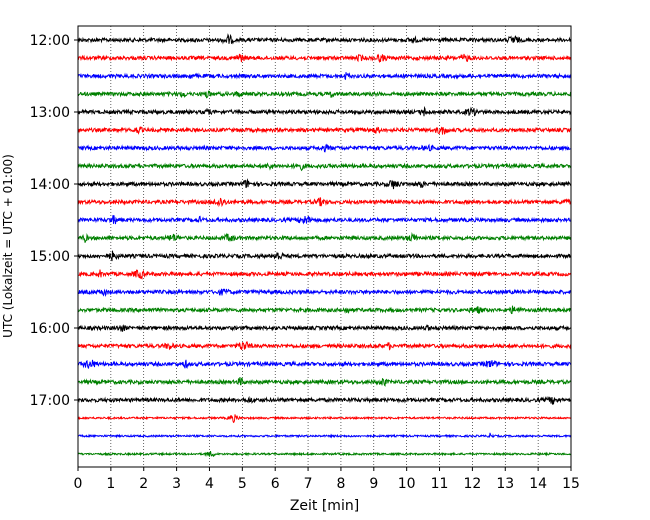  Describe the element at coordinates (324, 111) in the screenshot. I see `trace-13:00` at that location.